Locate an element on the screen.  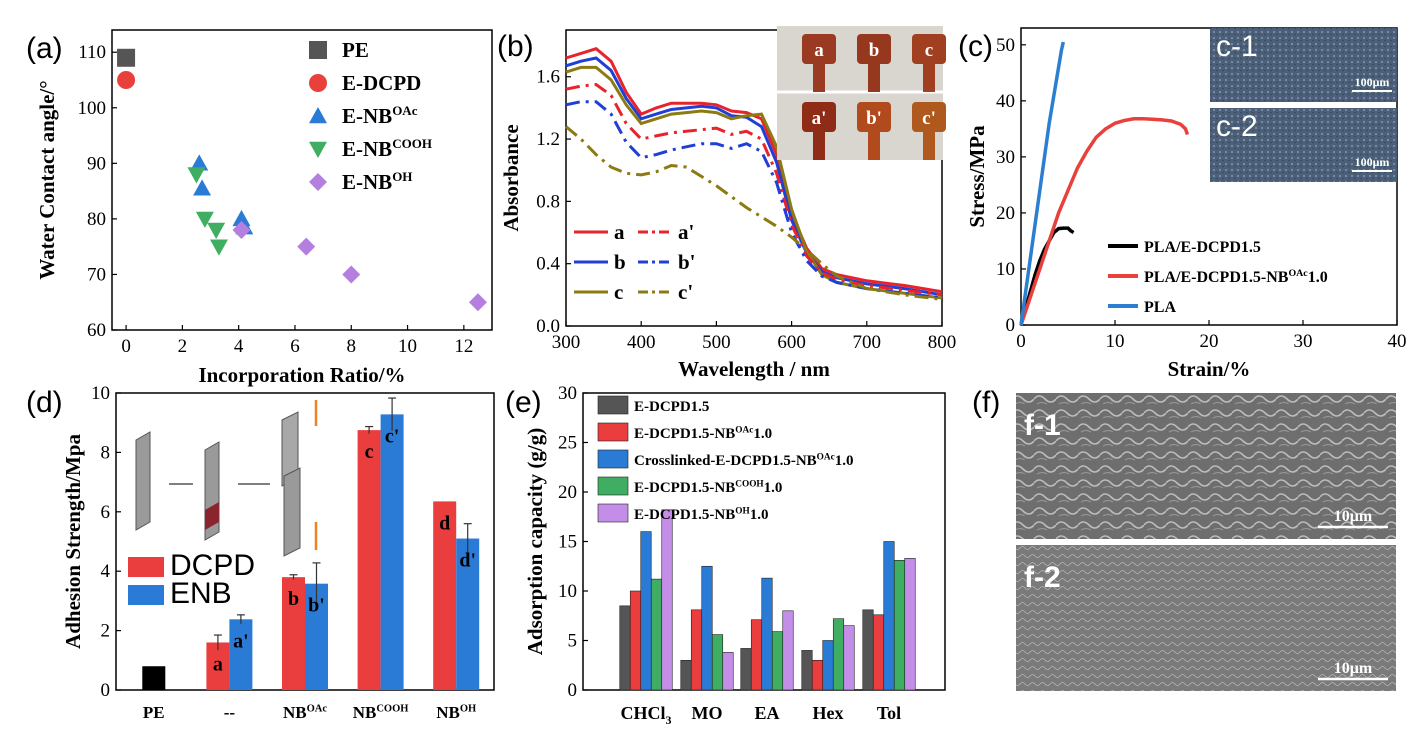
chart-b-ylabel: Absorbance is located at coordinates (511, 177).